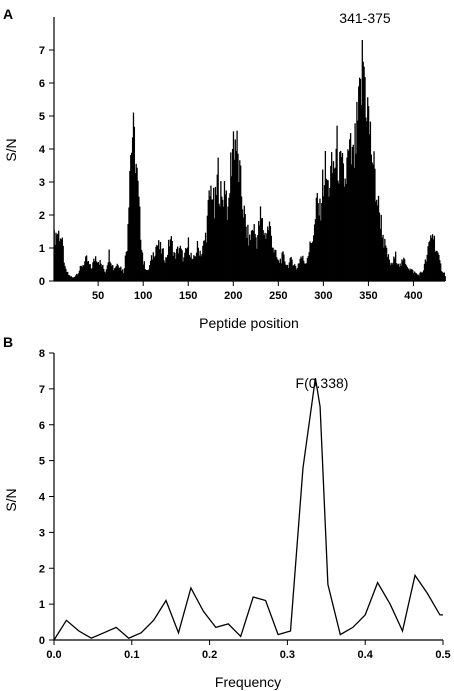 The width and height of the screenshot is (454, 691). Describe the element at coordinates (368, 296) in the screenshot. I see `panel-a-x-tick-label: 350` at that location.